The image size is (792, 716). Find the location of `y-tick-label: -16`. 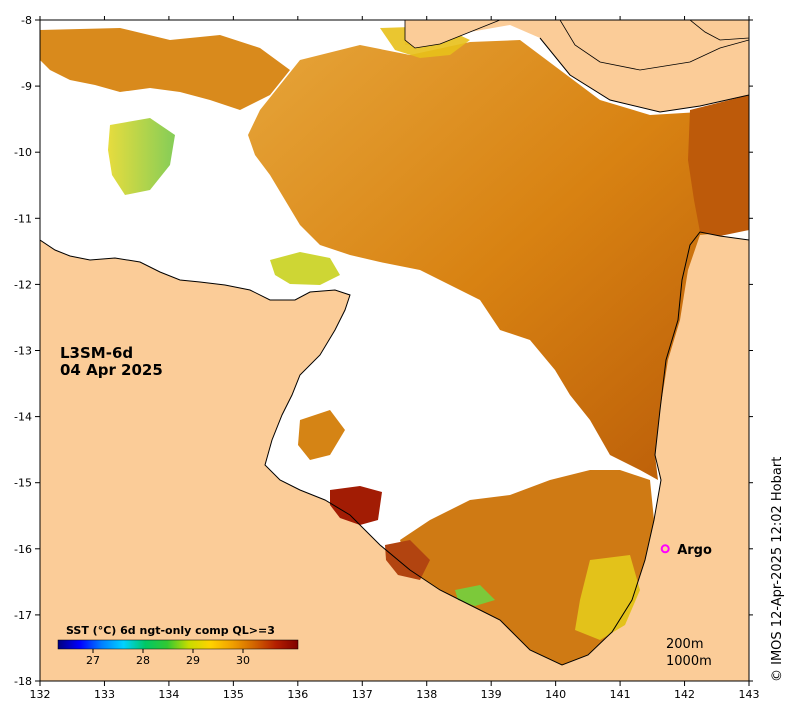

y-tick-label: -16 is located at coordinates (23, 549).